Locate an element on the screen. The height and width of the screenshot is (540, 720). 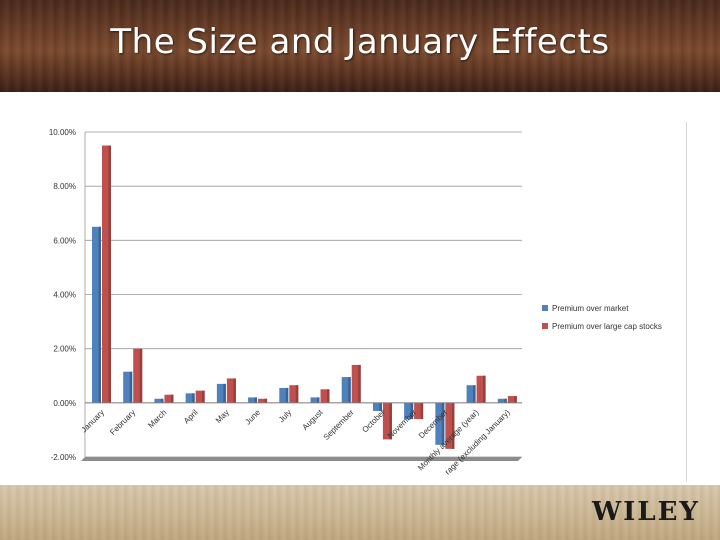
y-tick-label: 2.00% is located at coordinates (64, 349).